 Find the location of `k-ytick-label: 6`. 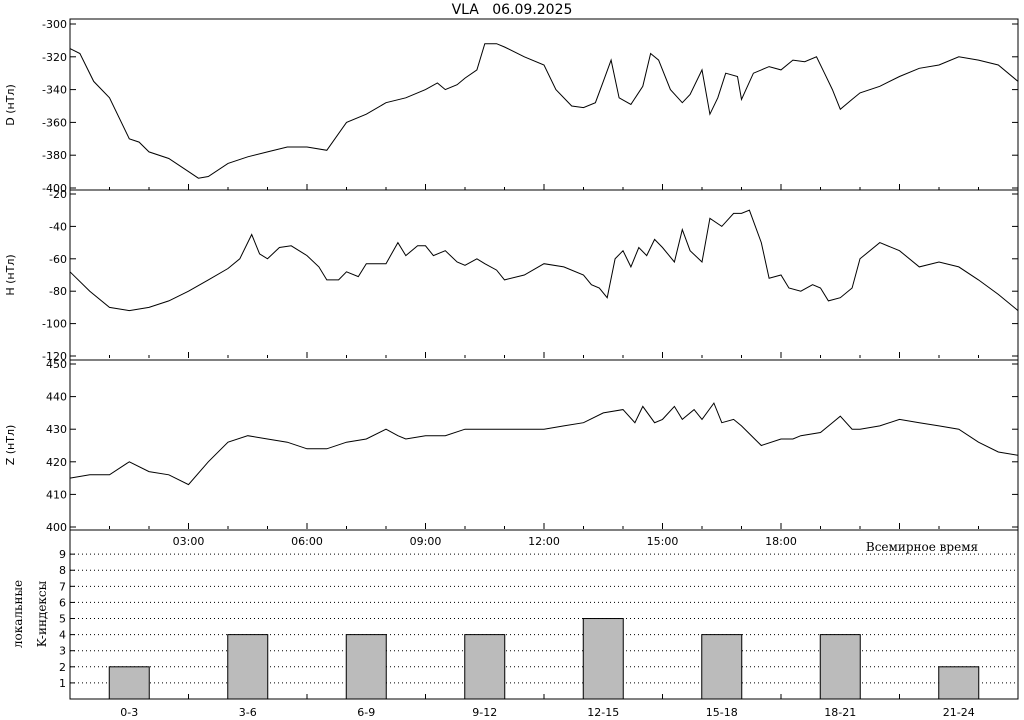

k-ytick-label: 6 is located at coordinates (62, 602).